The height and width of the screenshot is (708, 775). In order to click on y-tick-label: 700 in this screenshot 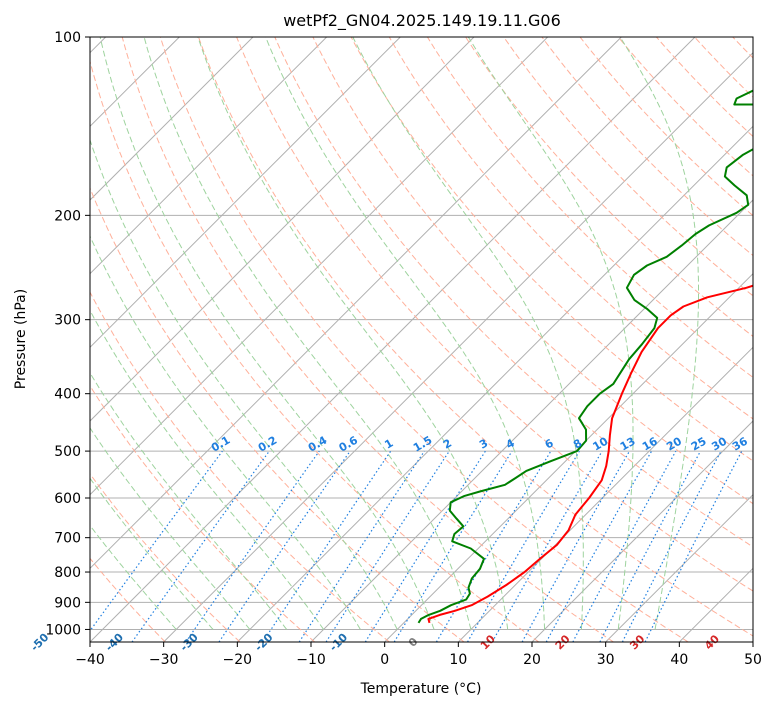, I will do `click(67, 539)`.